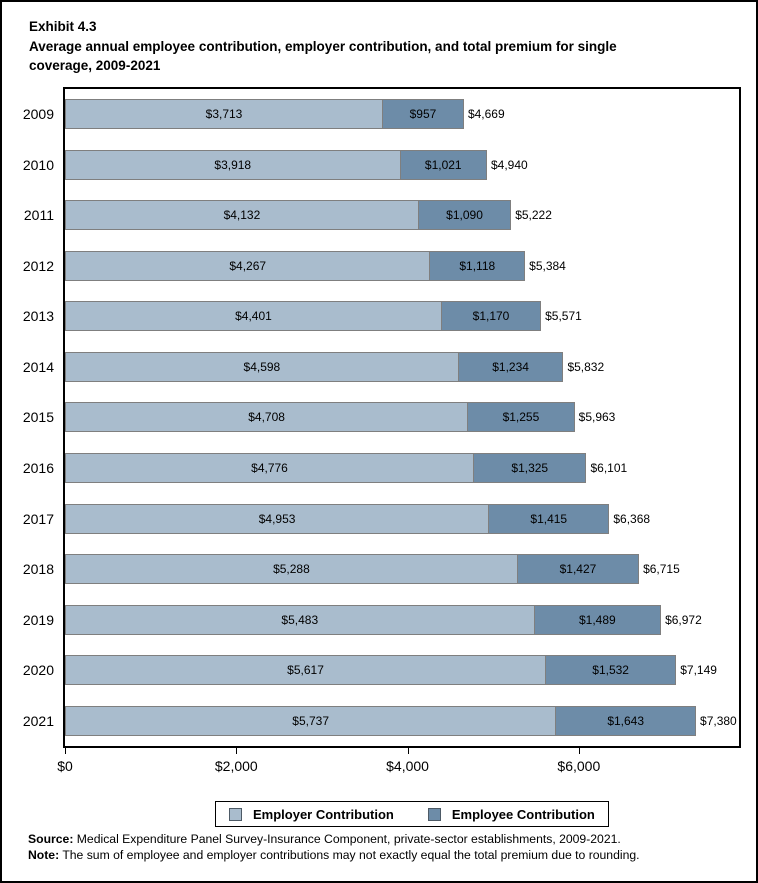  I want to click on employee-swatch-icon, so click(434, 814).